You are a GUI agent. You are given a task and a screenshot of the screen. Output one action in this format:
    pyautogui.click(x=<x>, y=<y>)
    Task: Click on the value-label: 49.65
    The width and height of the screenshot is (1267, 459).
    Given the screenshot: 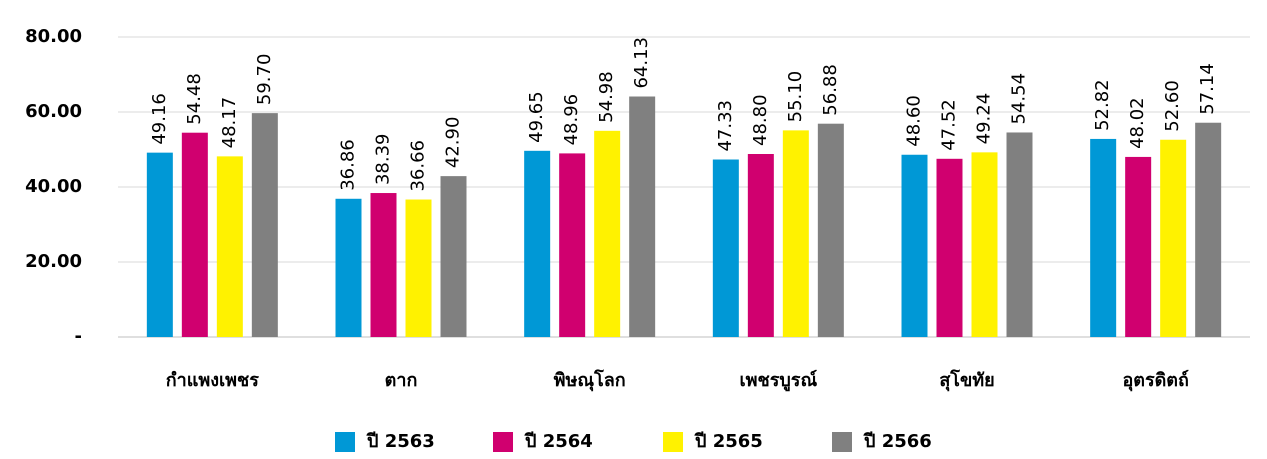 What is the action you would take?
    pyautogui.click(x=536, y=117)
    